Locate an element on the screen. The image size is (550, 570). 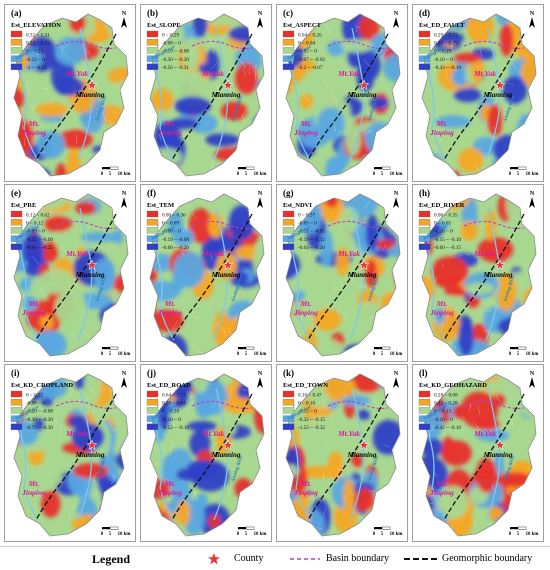
panel-title: Est_ED_RIVER is located at coordinates (442, 205).